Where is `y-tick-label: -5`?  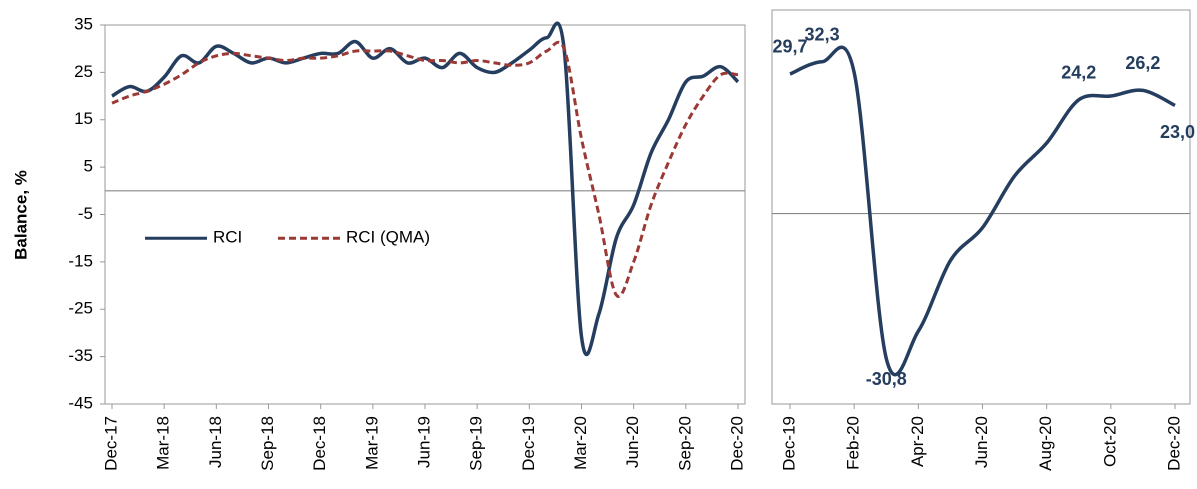
y-tick-label: -5 is located at coordinates (85, 213).